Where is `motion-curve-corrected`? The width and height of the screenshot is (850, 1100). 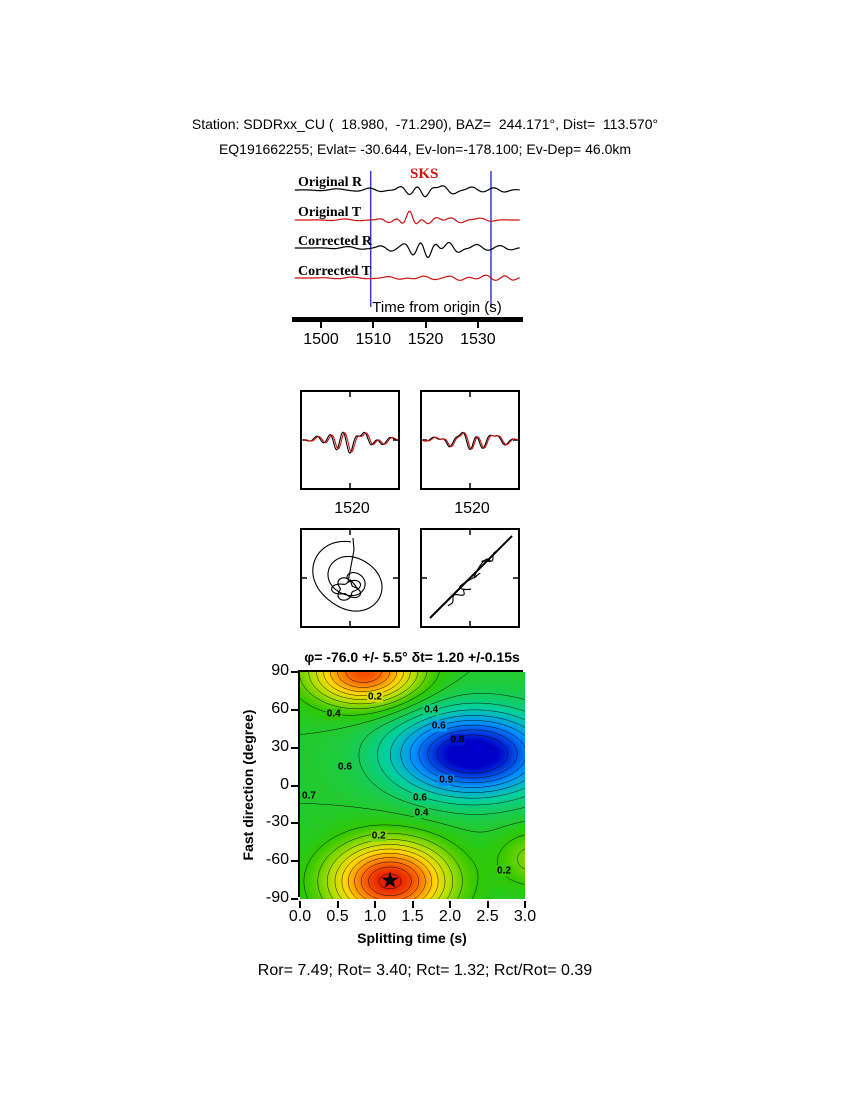
motion-curve-corrected is located at coordinates (473, 578).